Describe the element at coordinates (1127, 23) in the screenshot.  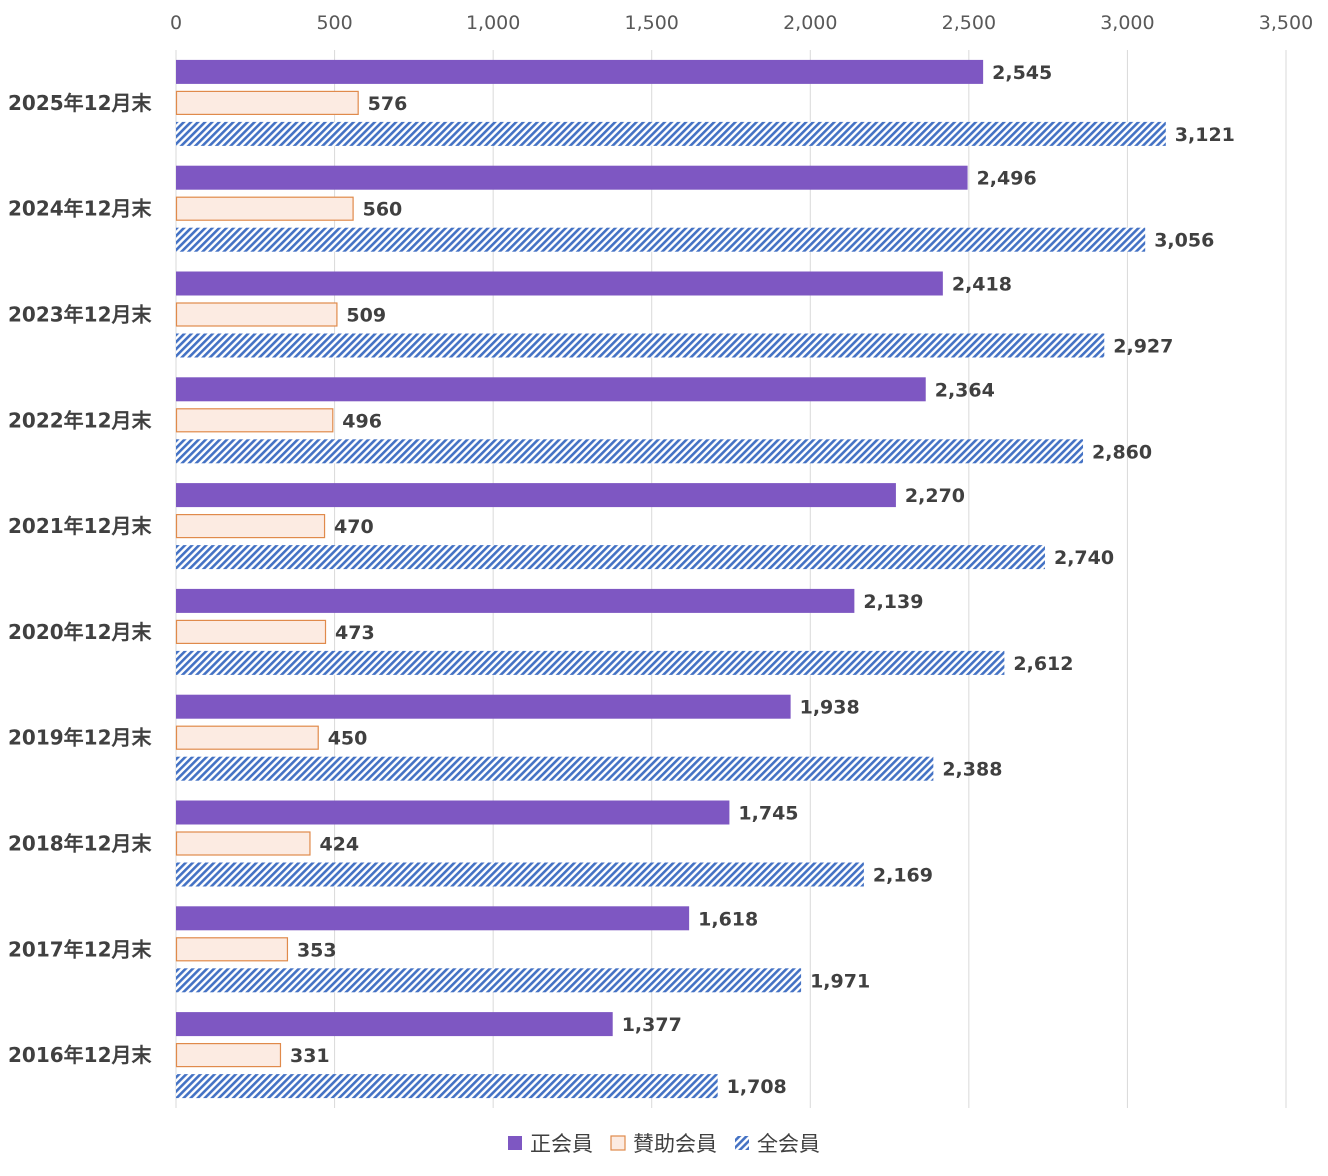
I see `x-tick-label: 3,000` at that location.